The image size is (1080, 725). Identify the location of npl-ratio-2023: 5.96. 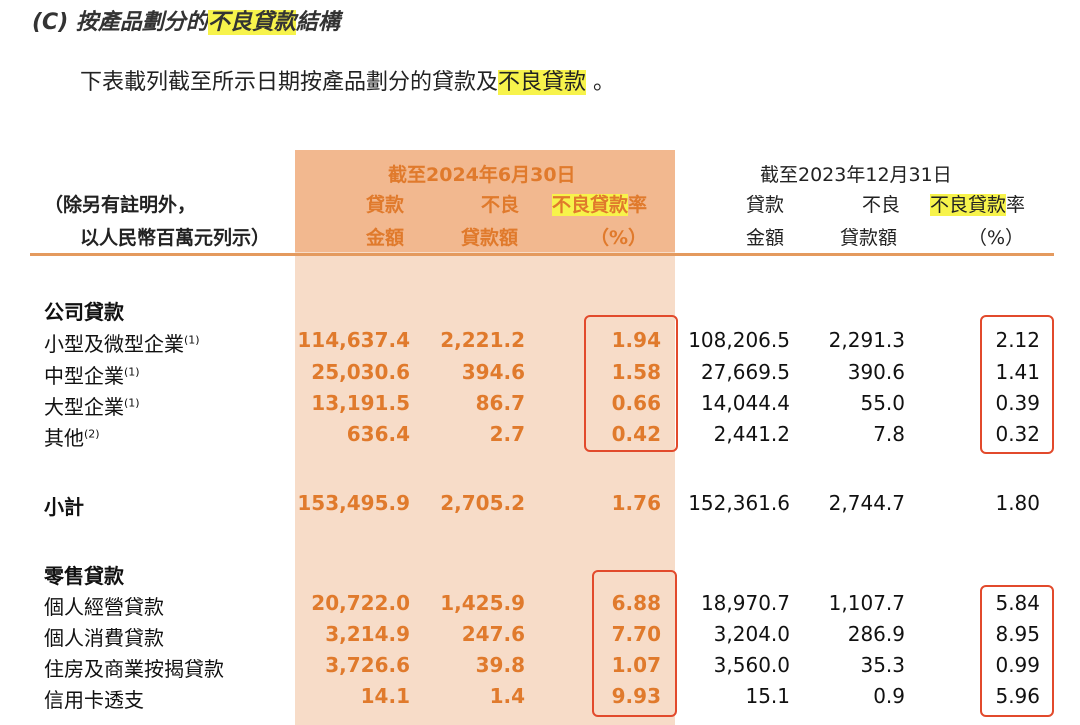
(1017, 696).